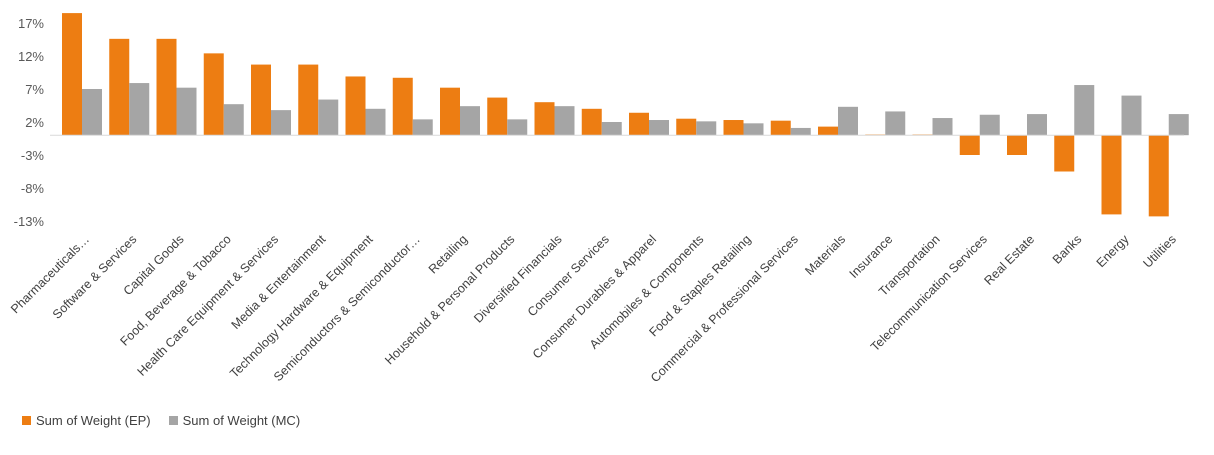 The image size is (1214, 455). Describe the element at coordinates (517, 278) in the screenshot. I see `category-label: Diversified Financials` at that location.